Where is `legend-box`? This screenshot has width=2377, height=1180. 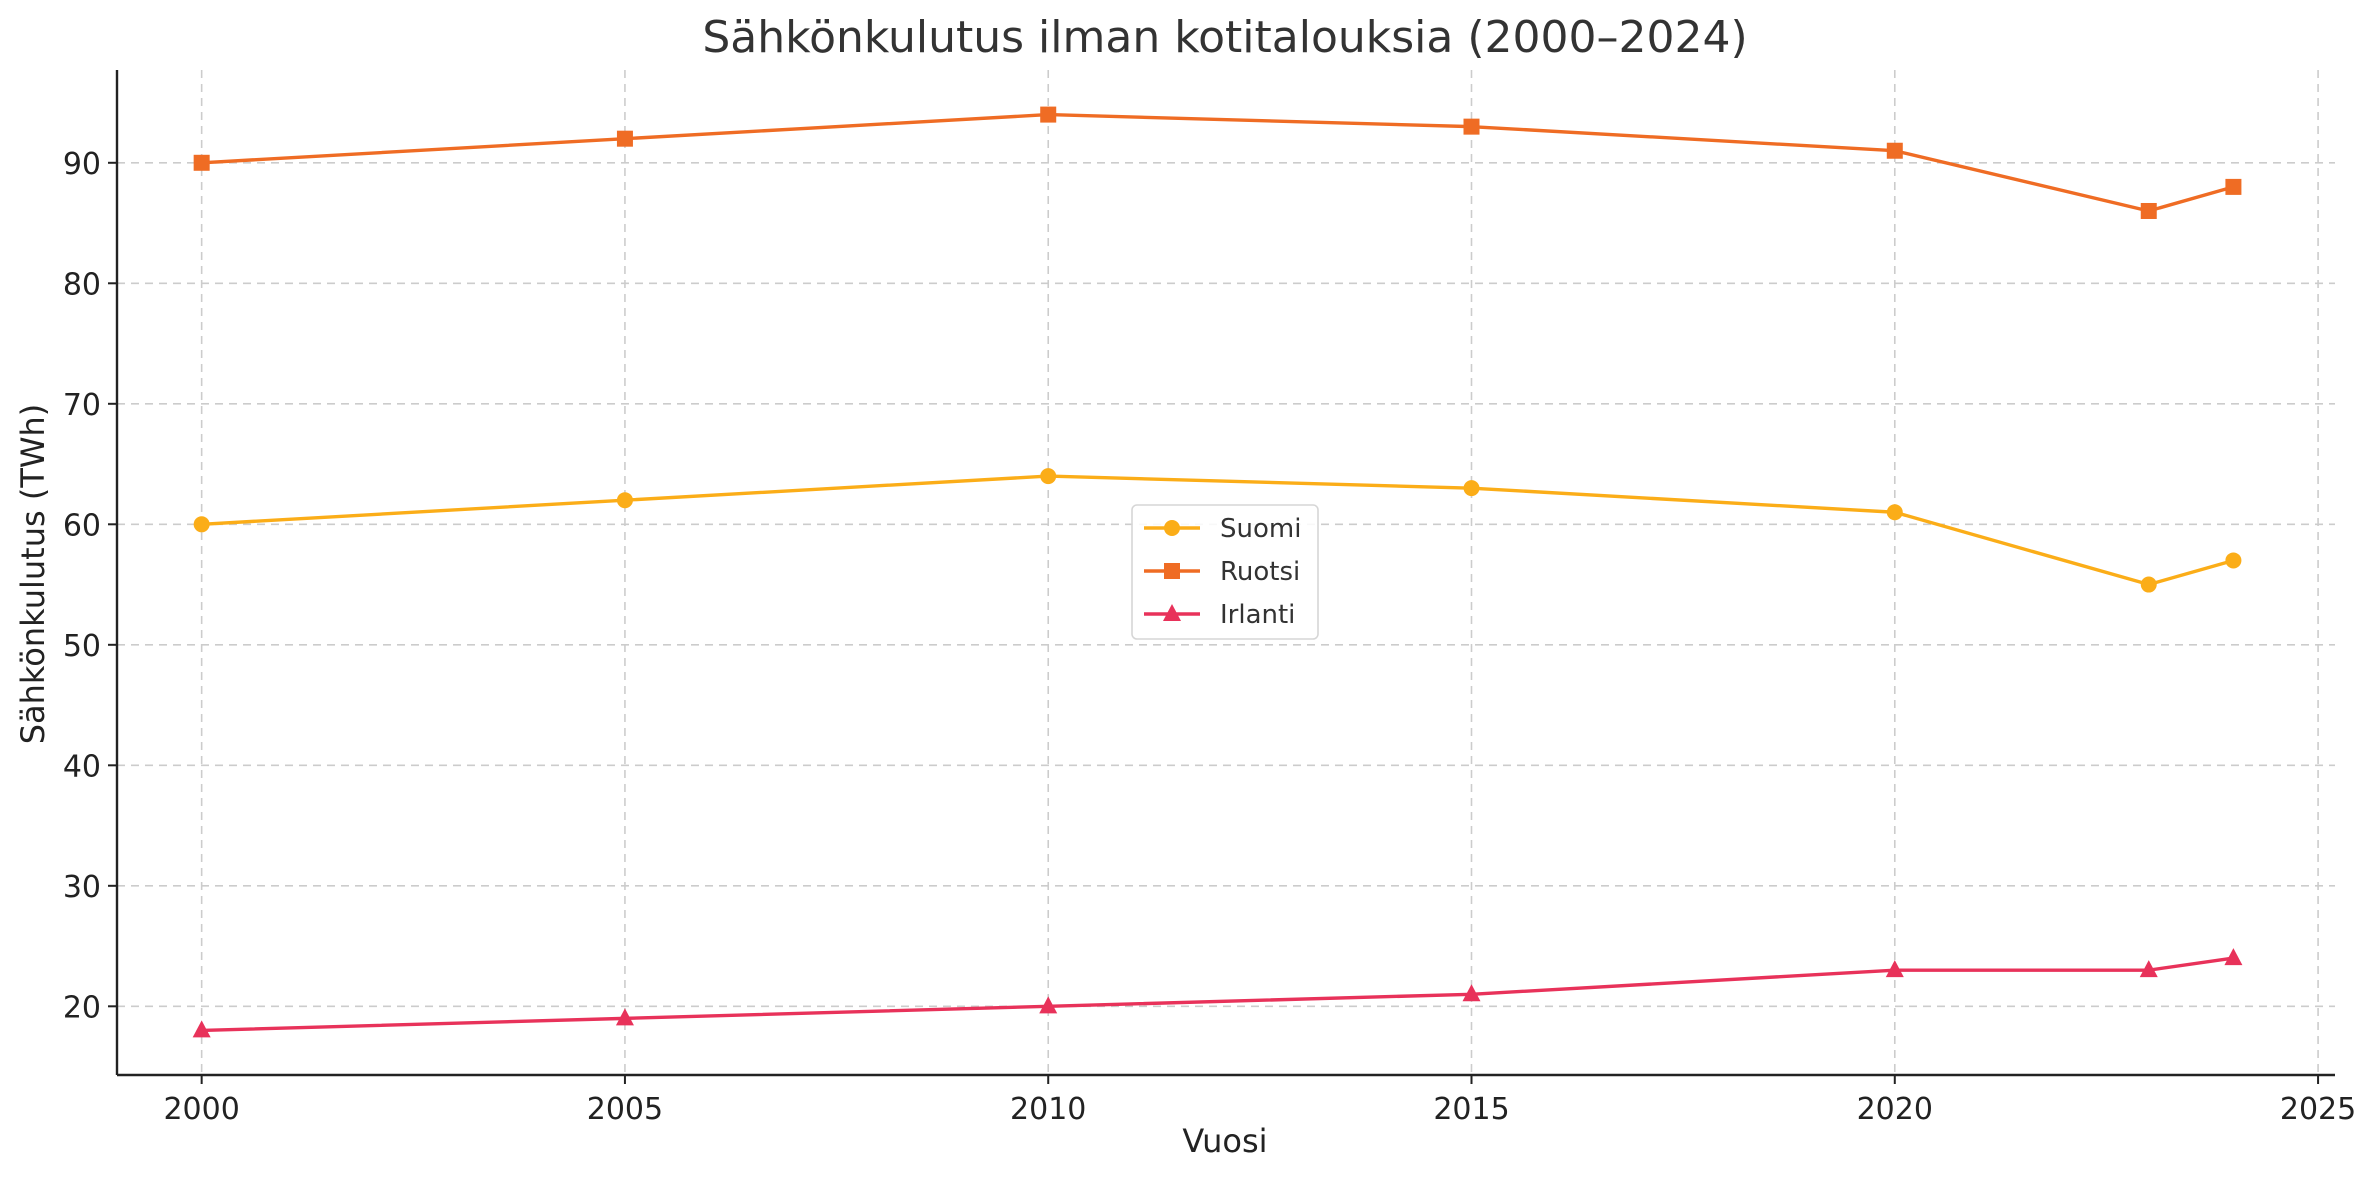 legend-box is located at coordinates (1225, 572).